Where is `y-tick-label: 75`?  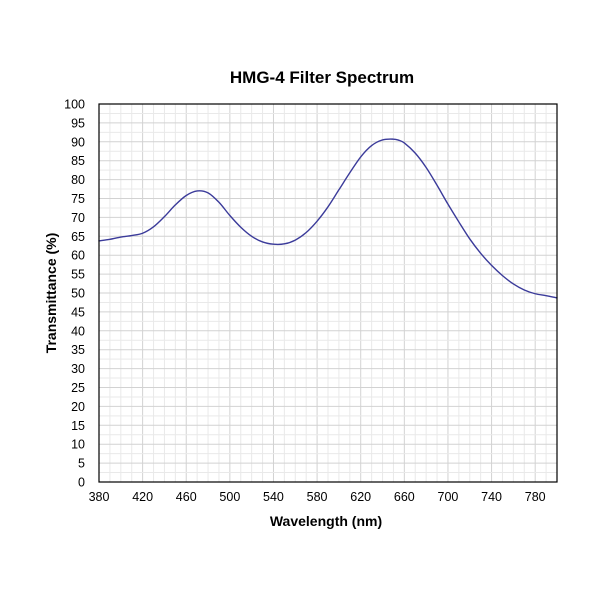 y-tick-label: 75 is located at coordinates (78, 199).